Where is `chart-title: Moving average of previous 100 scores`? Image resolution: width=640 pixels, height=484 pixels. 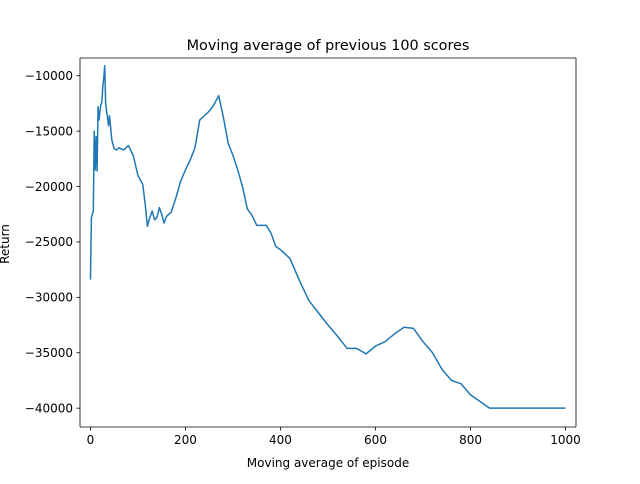 chart-title: Moving average of previous 100 scores is located at coordinates (328, 46).